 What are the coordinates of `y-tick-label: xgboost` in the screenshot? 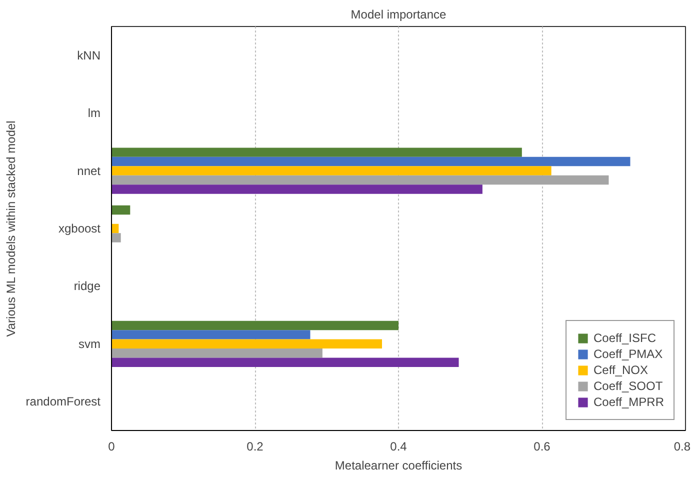 It's located at (80, 229).